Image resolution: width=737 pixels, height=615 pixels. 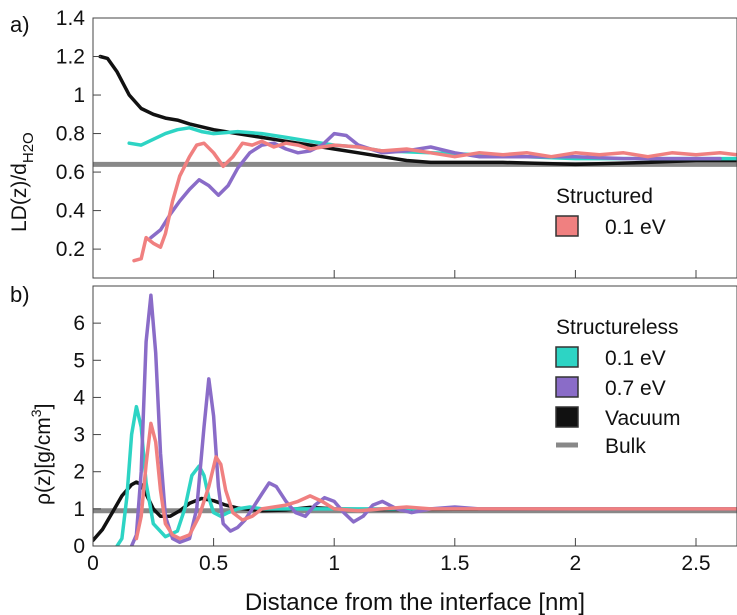 I want to click on a-y-tick-label: 0.4, so click(x=71, y=211).